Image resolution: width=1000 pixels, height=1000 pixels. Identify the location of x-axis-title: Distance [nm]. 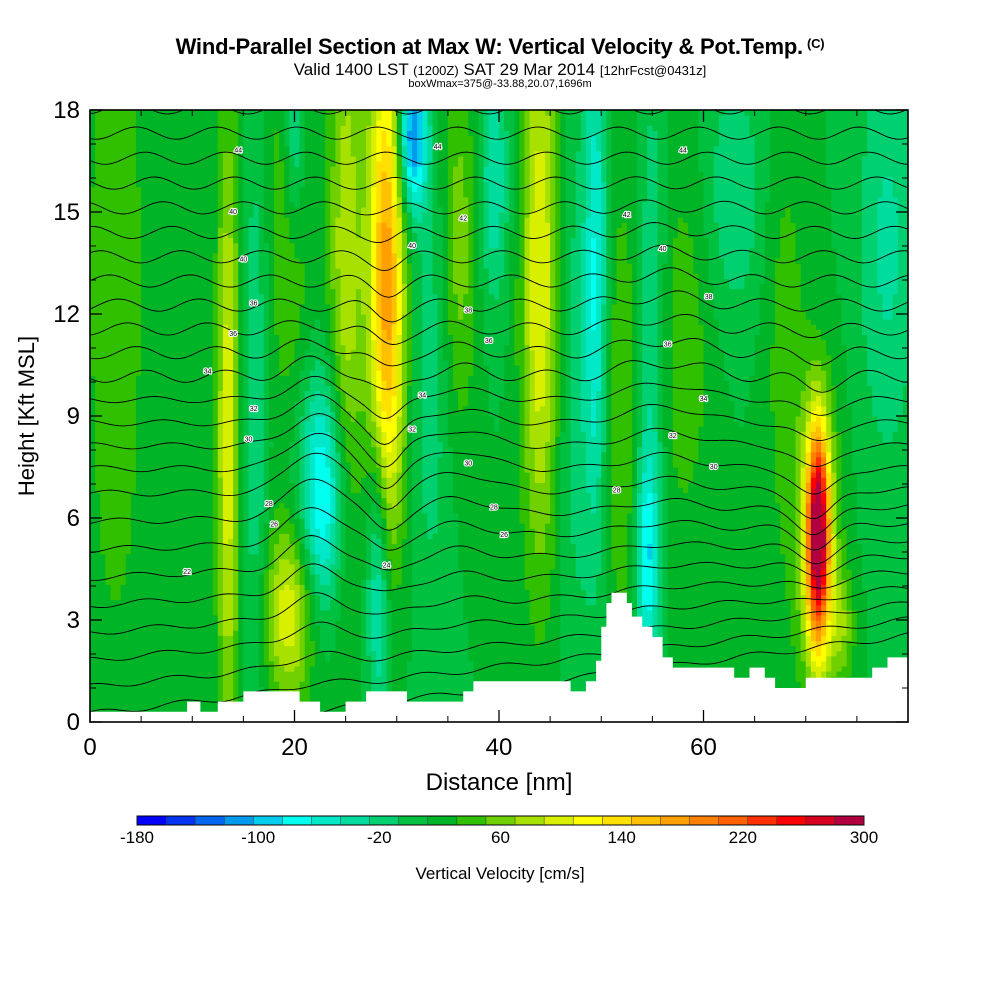
(499, 782).